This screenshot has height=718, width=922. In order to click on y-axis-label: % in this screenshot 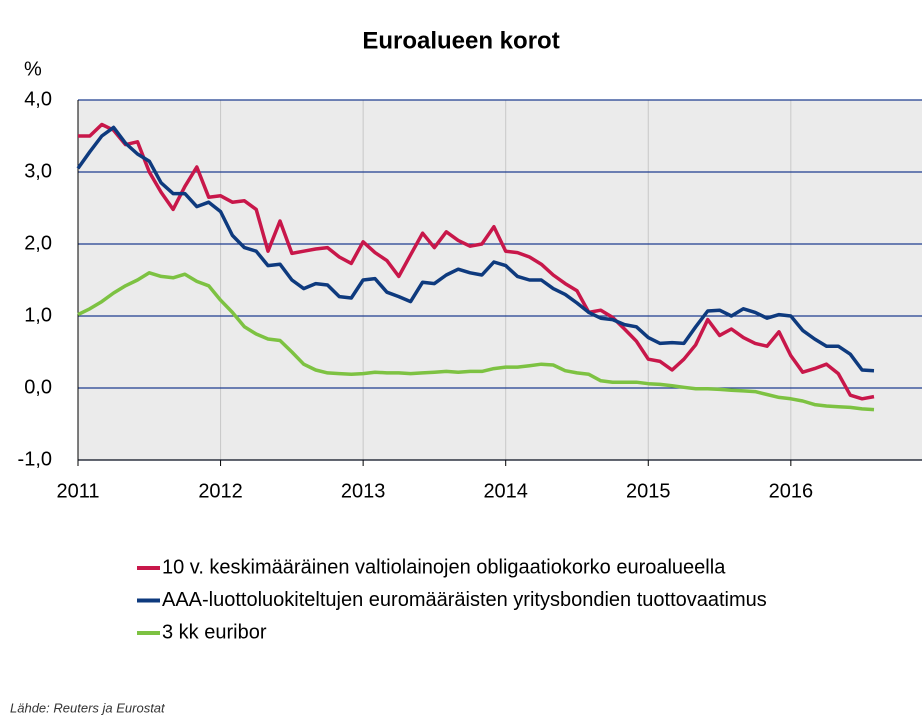, I will do `click(33, 69)`.